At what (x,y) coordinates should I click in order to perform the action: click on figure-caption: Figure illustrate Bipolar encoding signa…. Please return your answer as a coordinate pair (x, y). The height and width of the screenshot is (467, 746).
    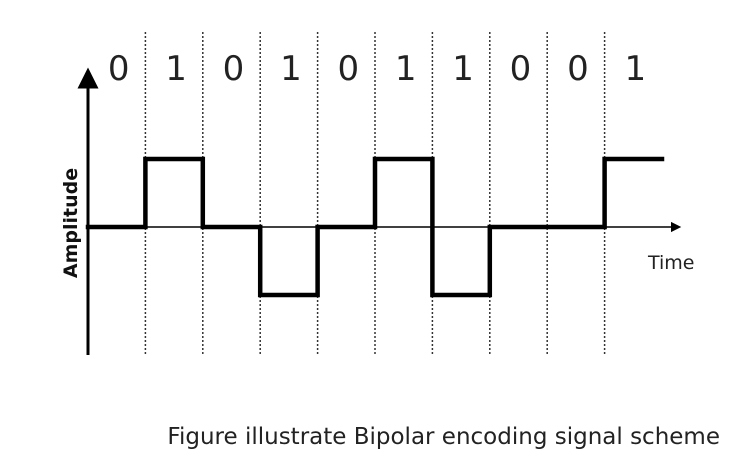
    Looking at the image, I should click on (443, 437).